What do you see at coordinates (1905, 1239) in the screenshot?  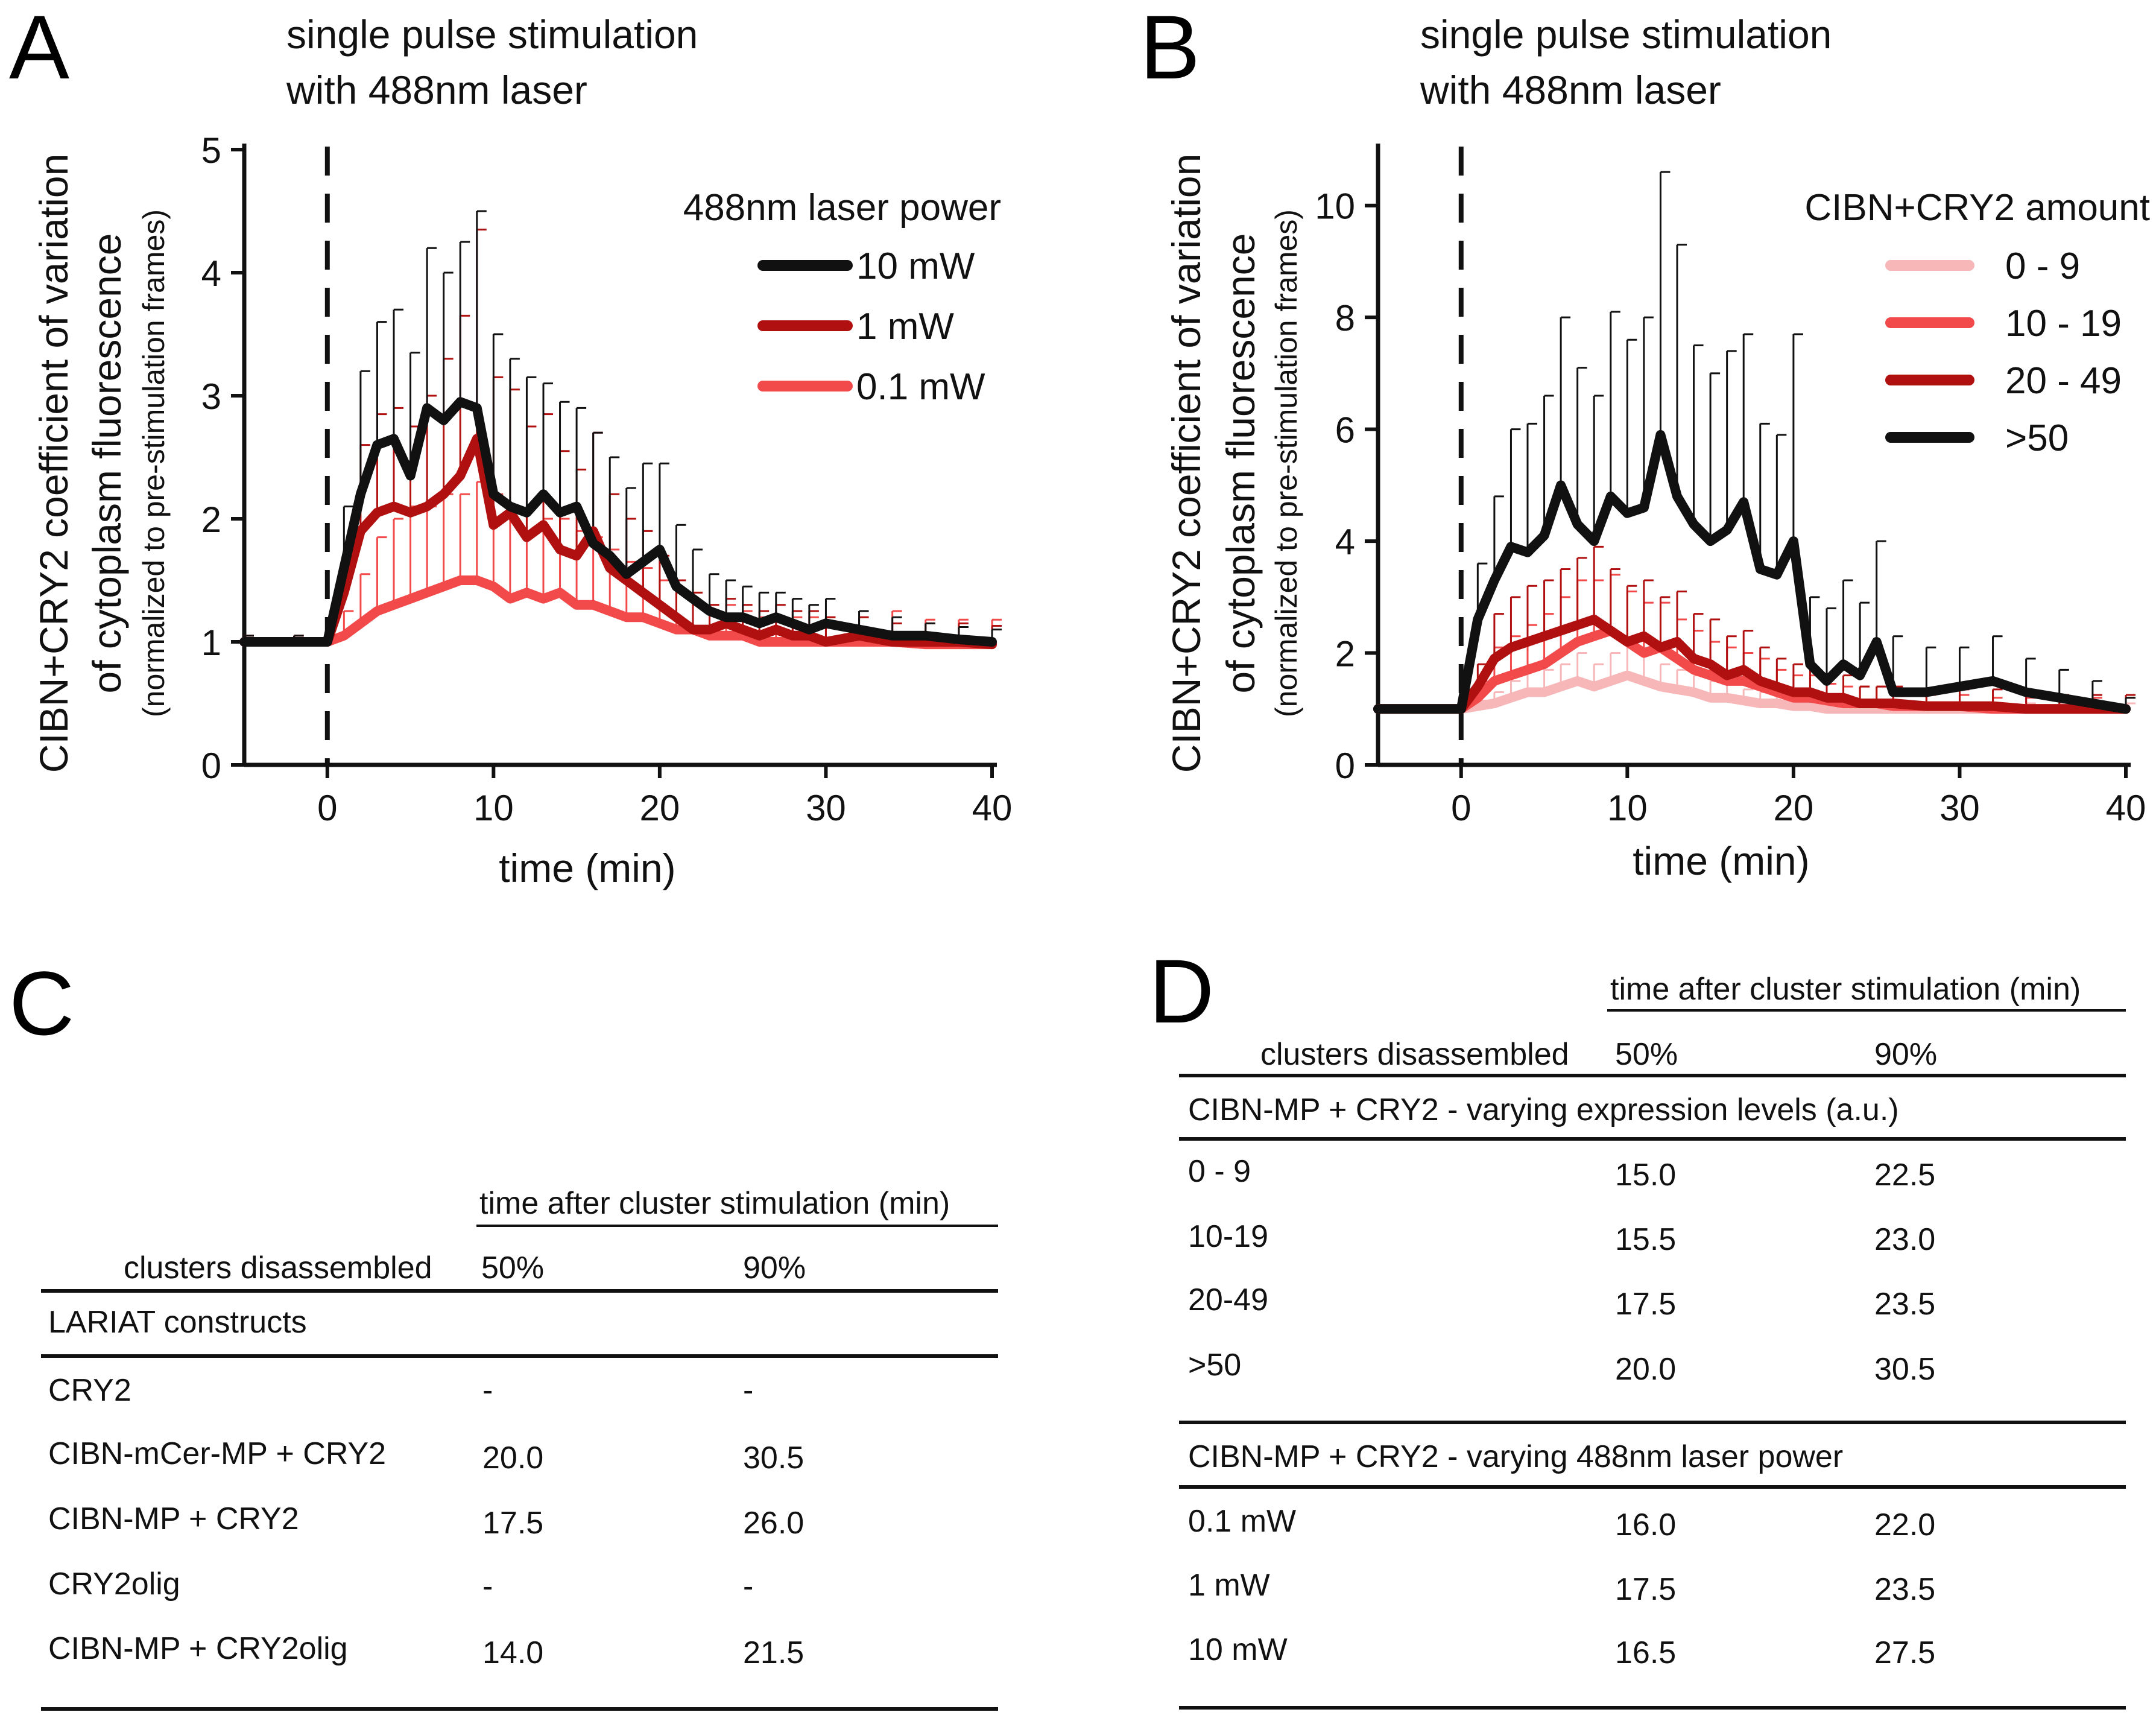 I see `table-cell: 23.0` at bounding box center [1905, 1239].